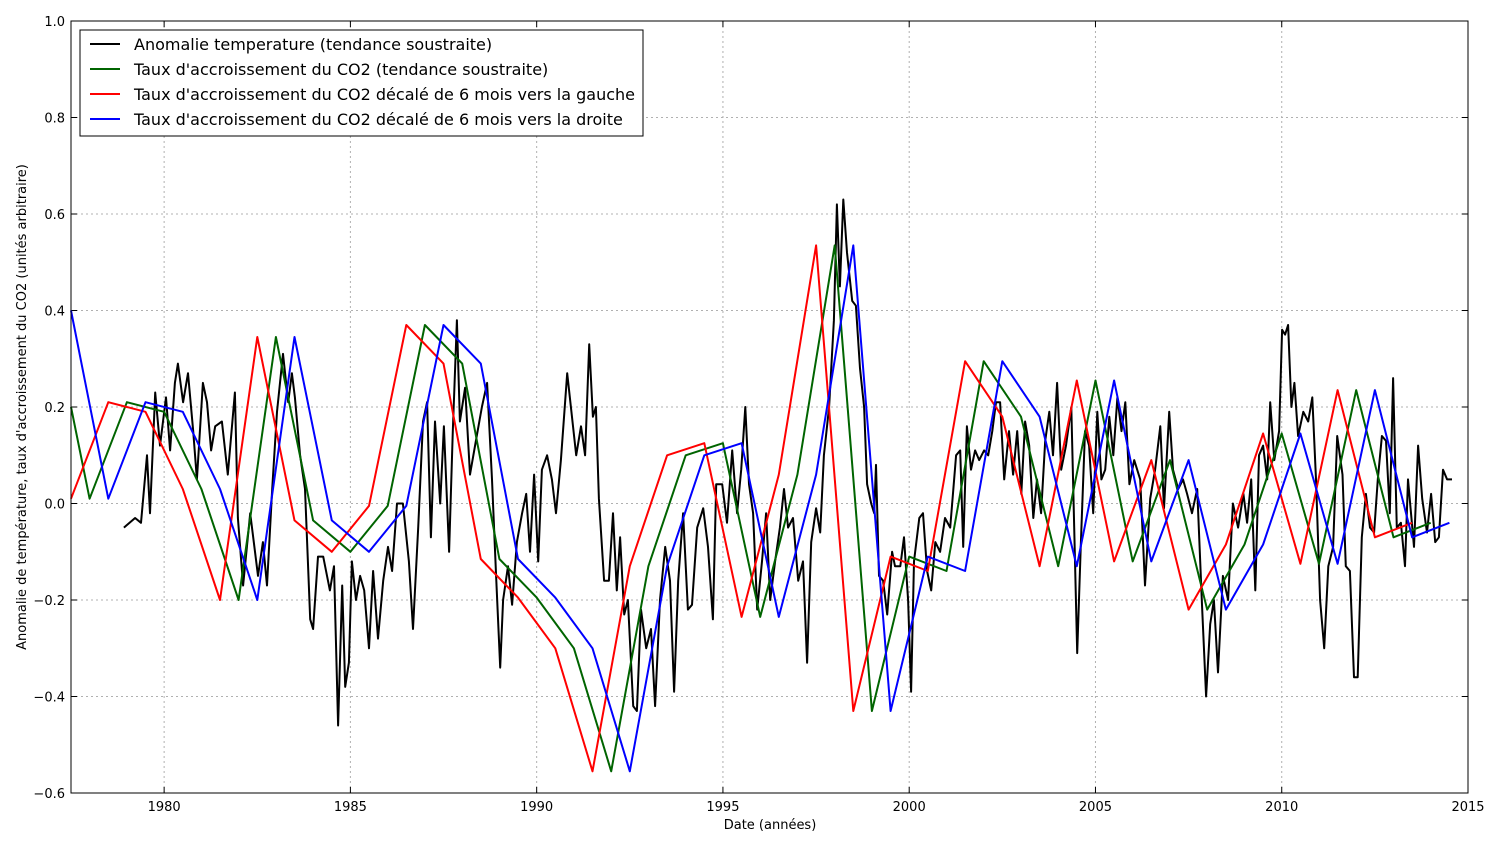 Image resolution: width=1500 pixels, height=848 pixels. I want to click on x-axis-label: Date (années), so click(770, 825).